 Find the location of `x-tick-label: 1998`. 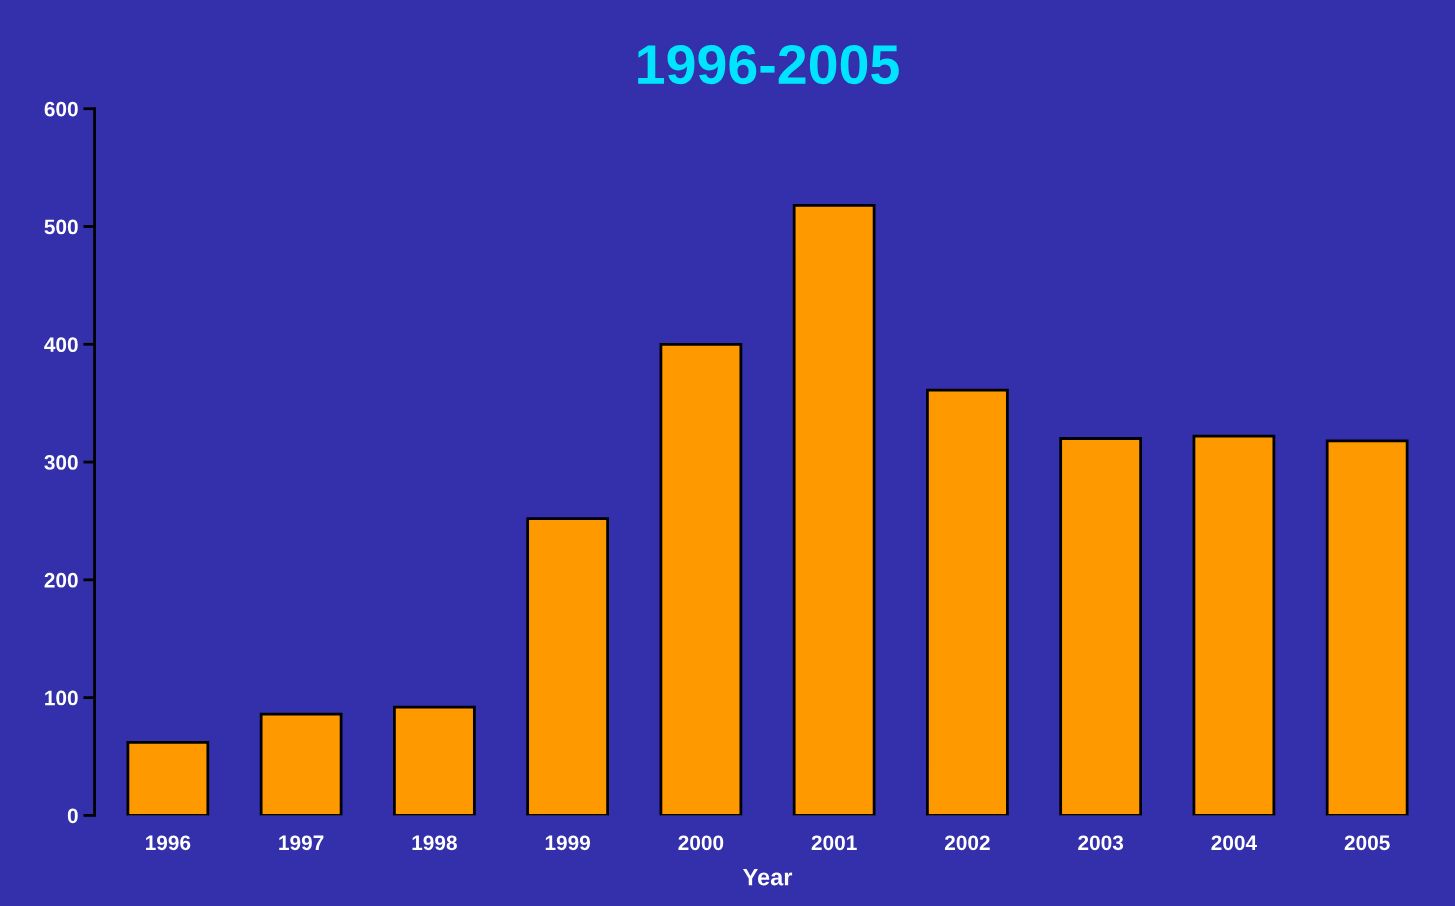

x-tick-label: 1998 is located at coordinates (434, 843).